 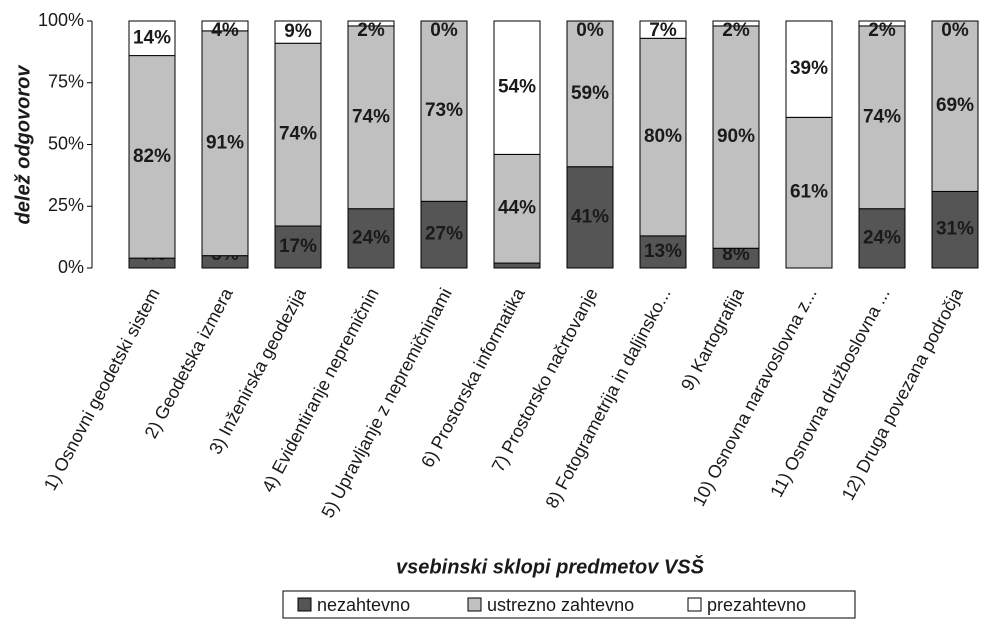 I want to click on x-axis-title: vsebinski sklopi predmetov VSŠ, so click(x=550, y=566).